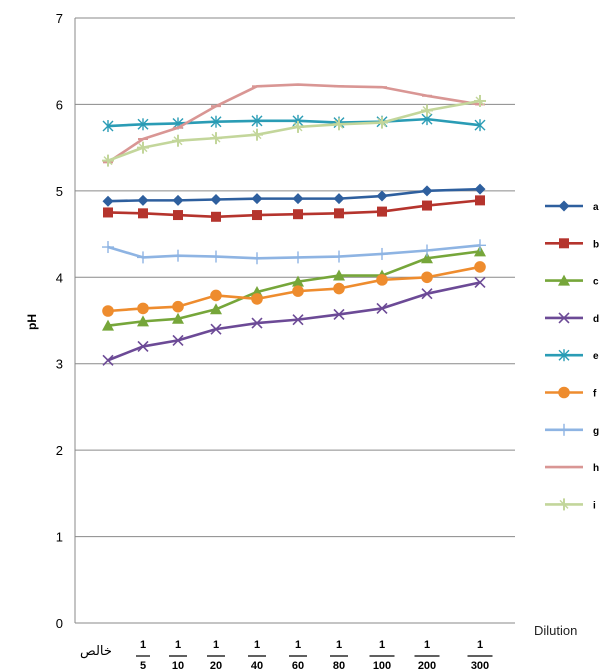  I want to click on legend-item-a: a, so click(572, 206).